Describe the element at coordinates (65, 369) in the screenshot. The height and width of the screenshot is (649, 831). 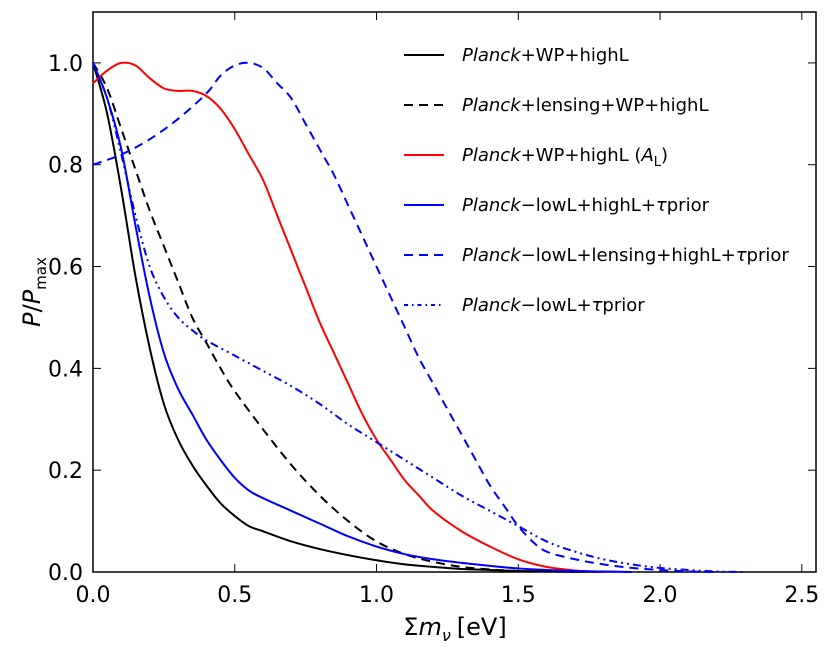
I see `y-tick-label: 0.4` at that location.